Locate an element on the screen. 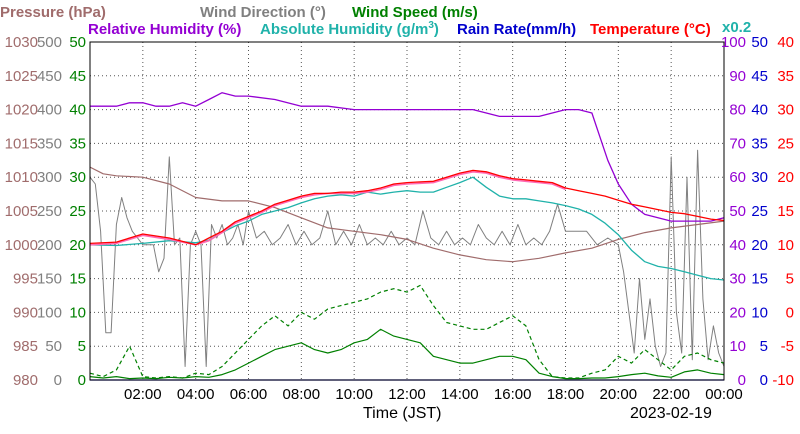 The image size is (800, 434). y-tick-label-temperature: -10 is located at coordinates (783, 380).